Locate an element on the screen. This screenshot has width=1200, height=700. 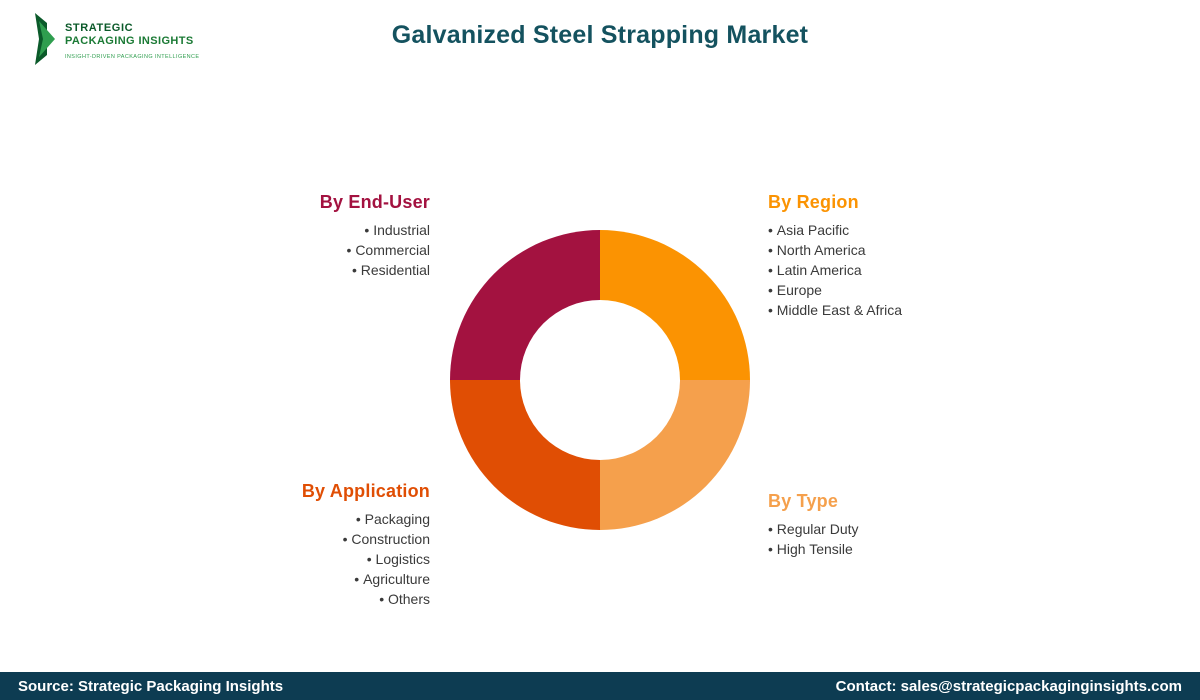
segment-items-end-user: IndustrialCommercialResidential is located at coordinates (375, 250).